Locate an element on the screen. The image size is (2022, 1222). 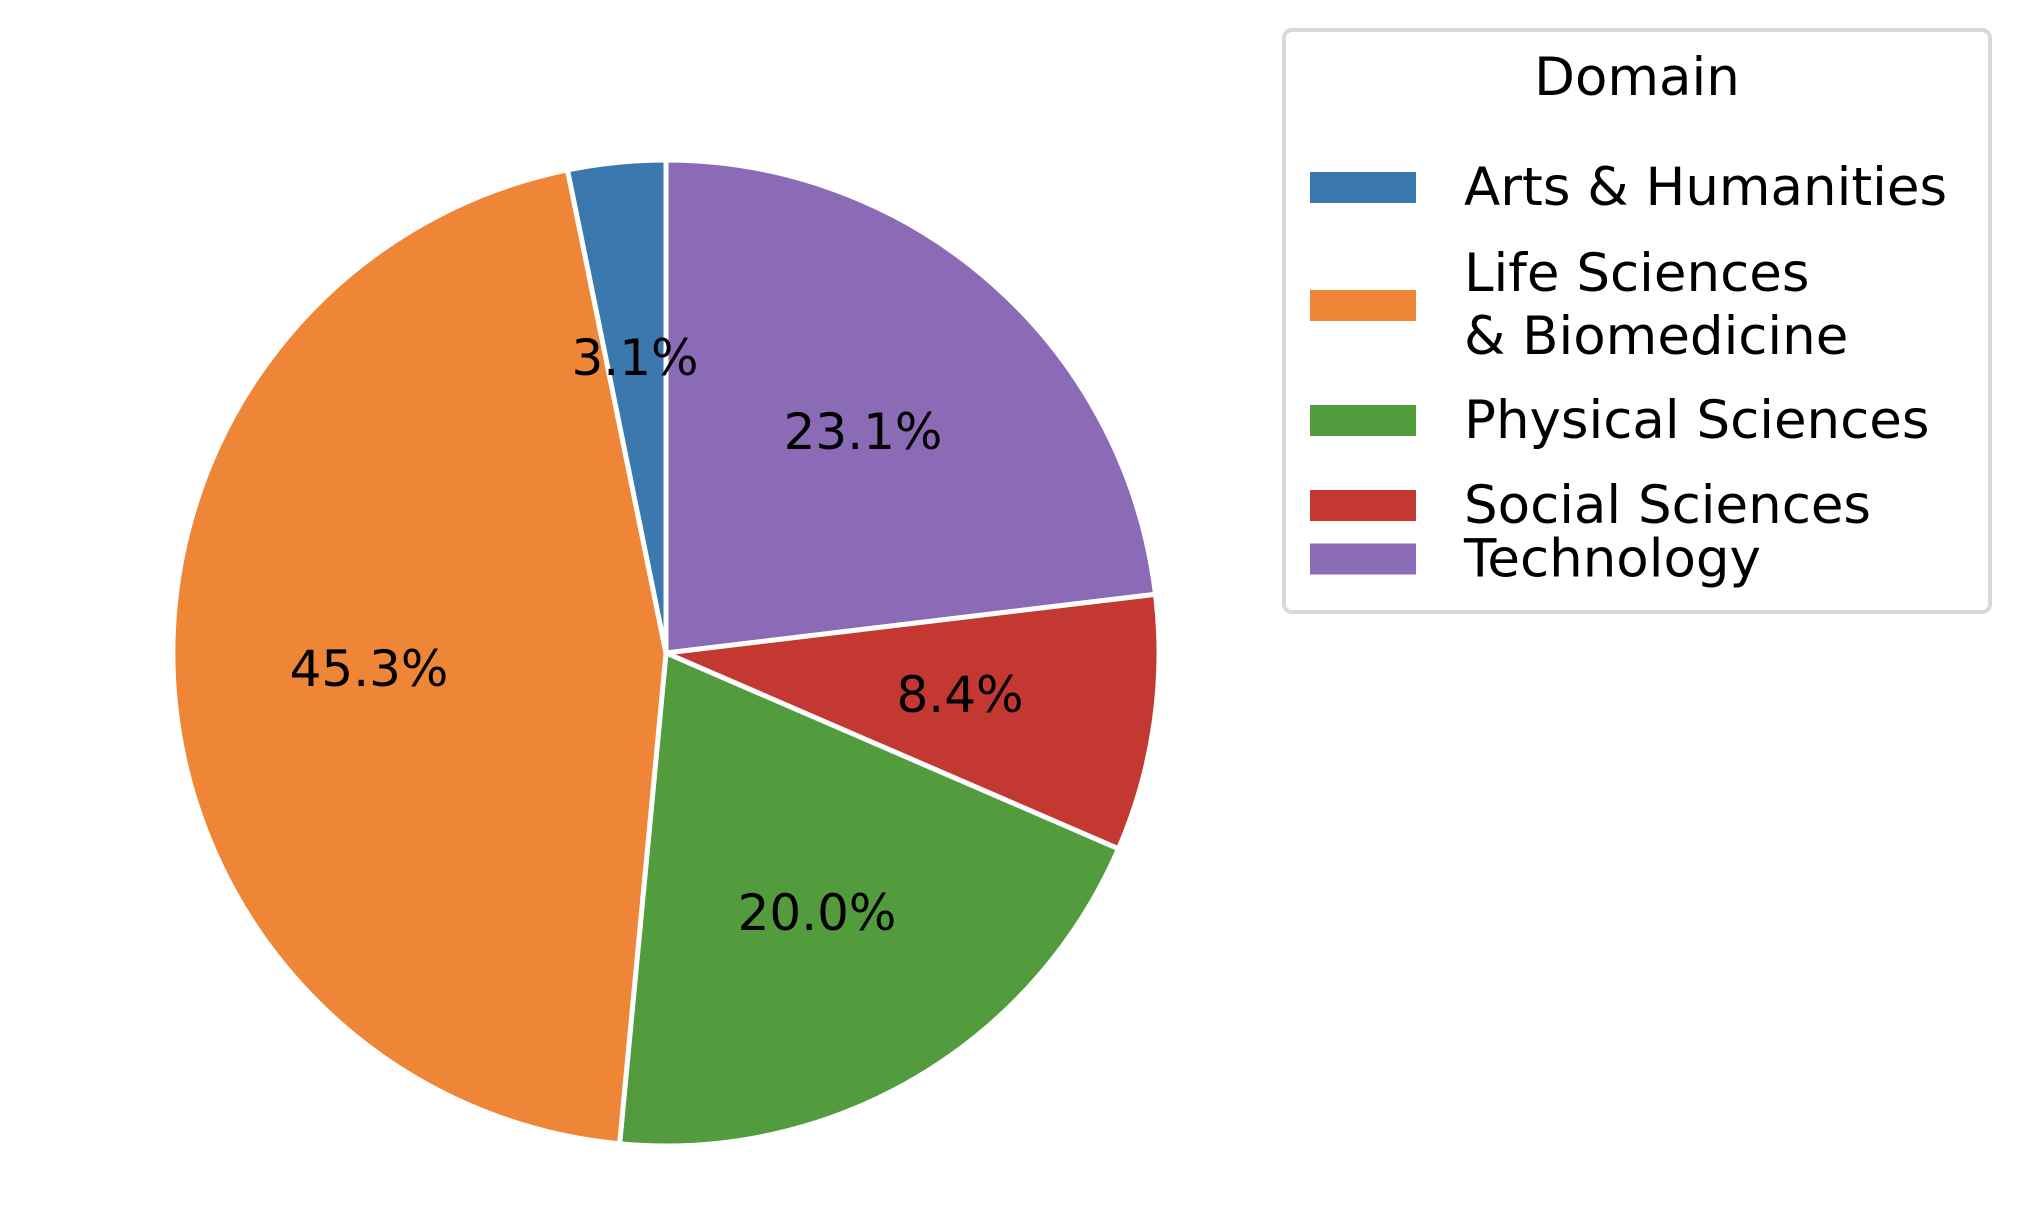
legend-swatch-physical-sciences is located at coordinates (1363, 420).